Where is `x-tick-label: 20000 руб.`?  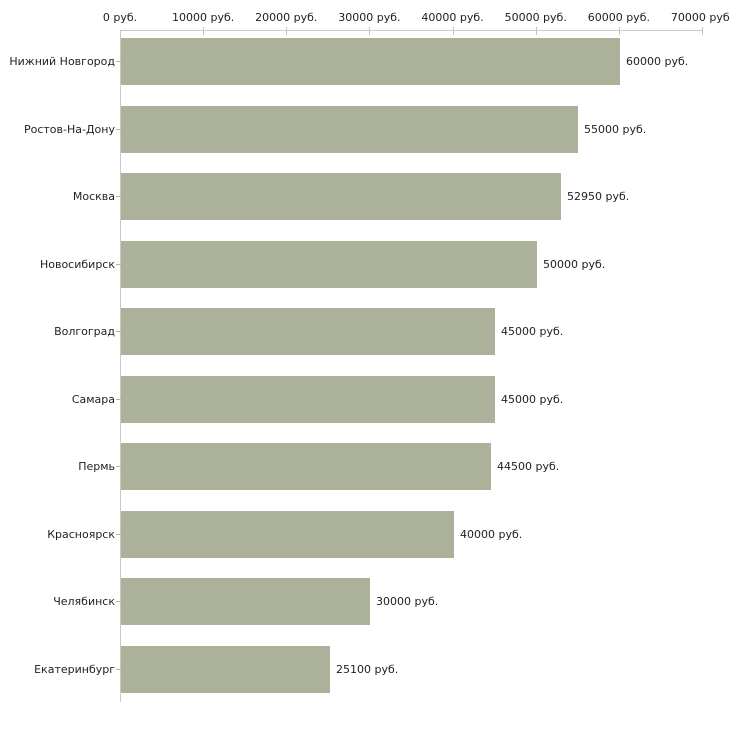
x-tick-label: 20000 руб. is located at coordinates (286, 17).